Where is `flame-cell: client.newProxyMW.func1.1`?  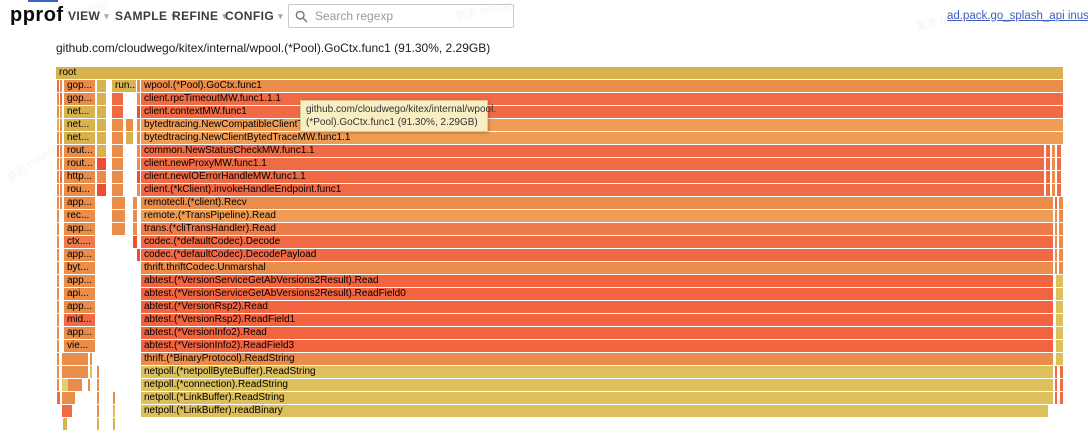 flame-cell: client.newProxyMW.func1.1 is located at coordinates (592, 164).